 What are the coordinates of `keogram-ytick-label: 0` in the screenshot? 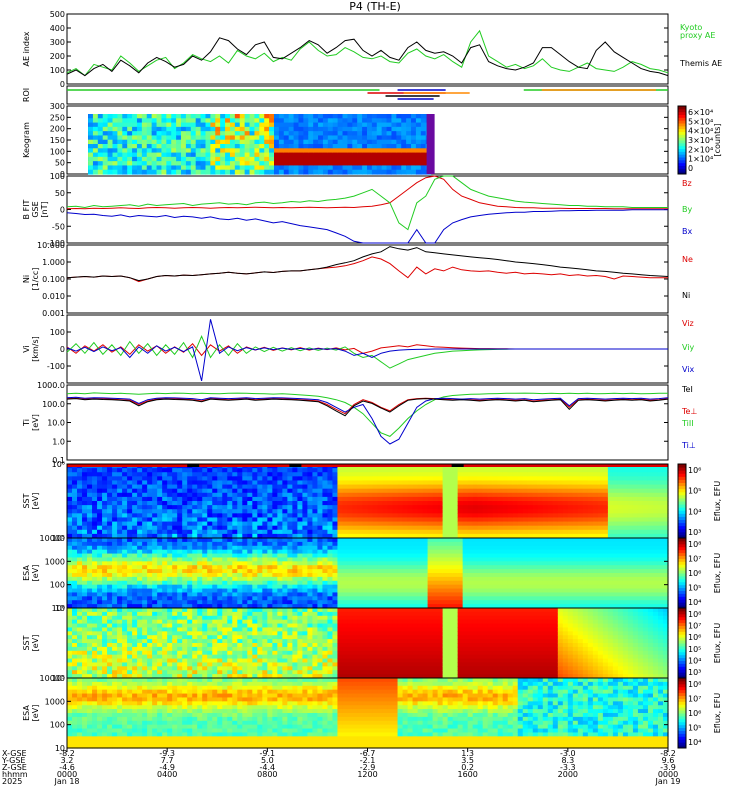 It's located at (62, 174).